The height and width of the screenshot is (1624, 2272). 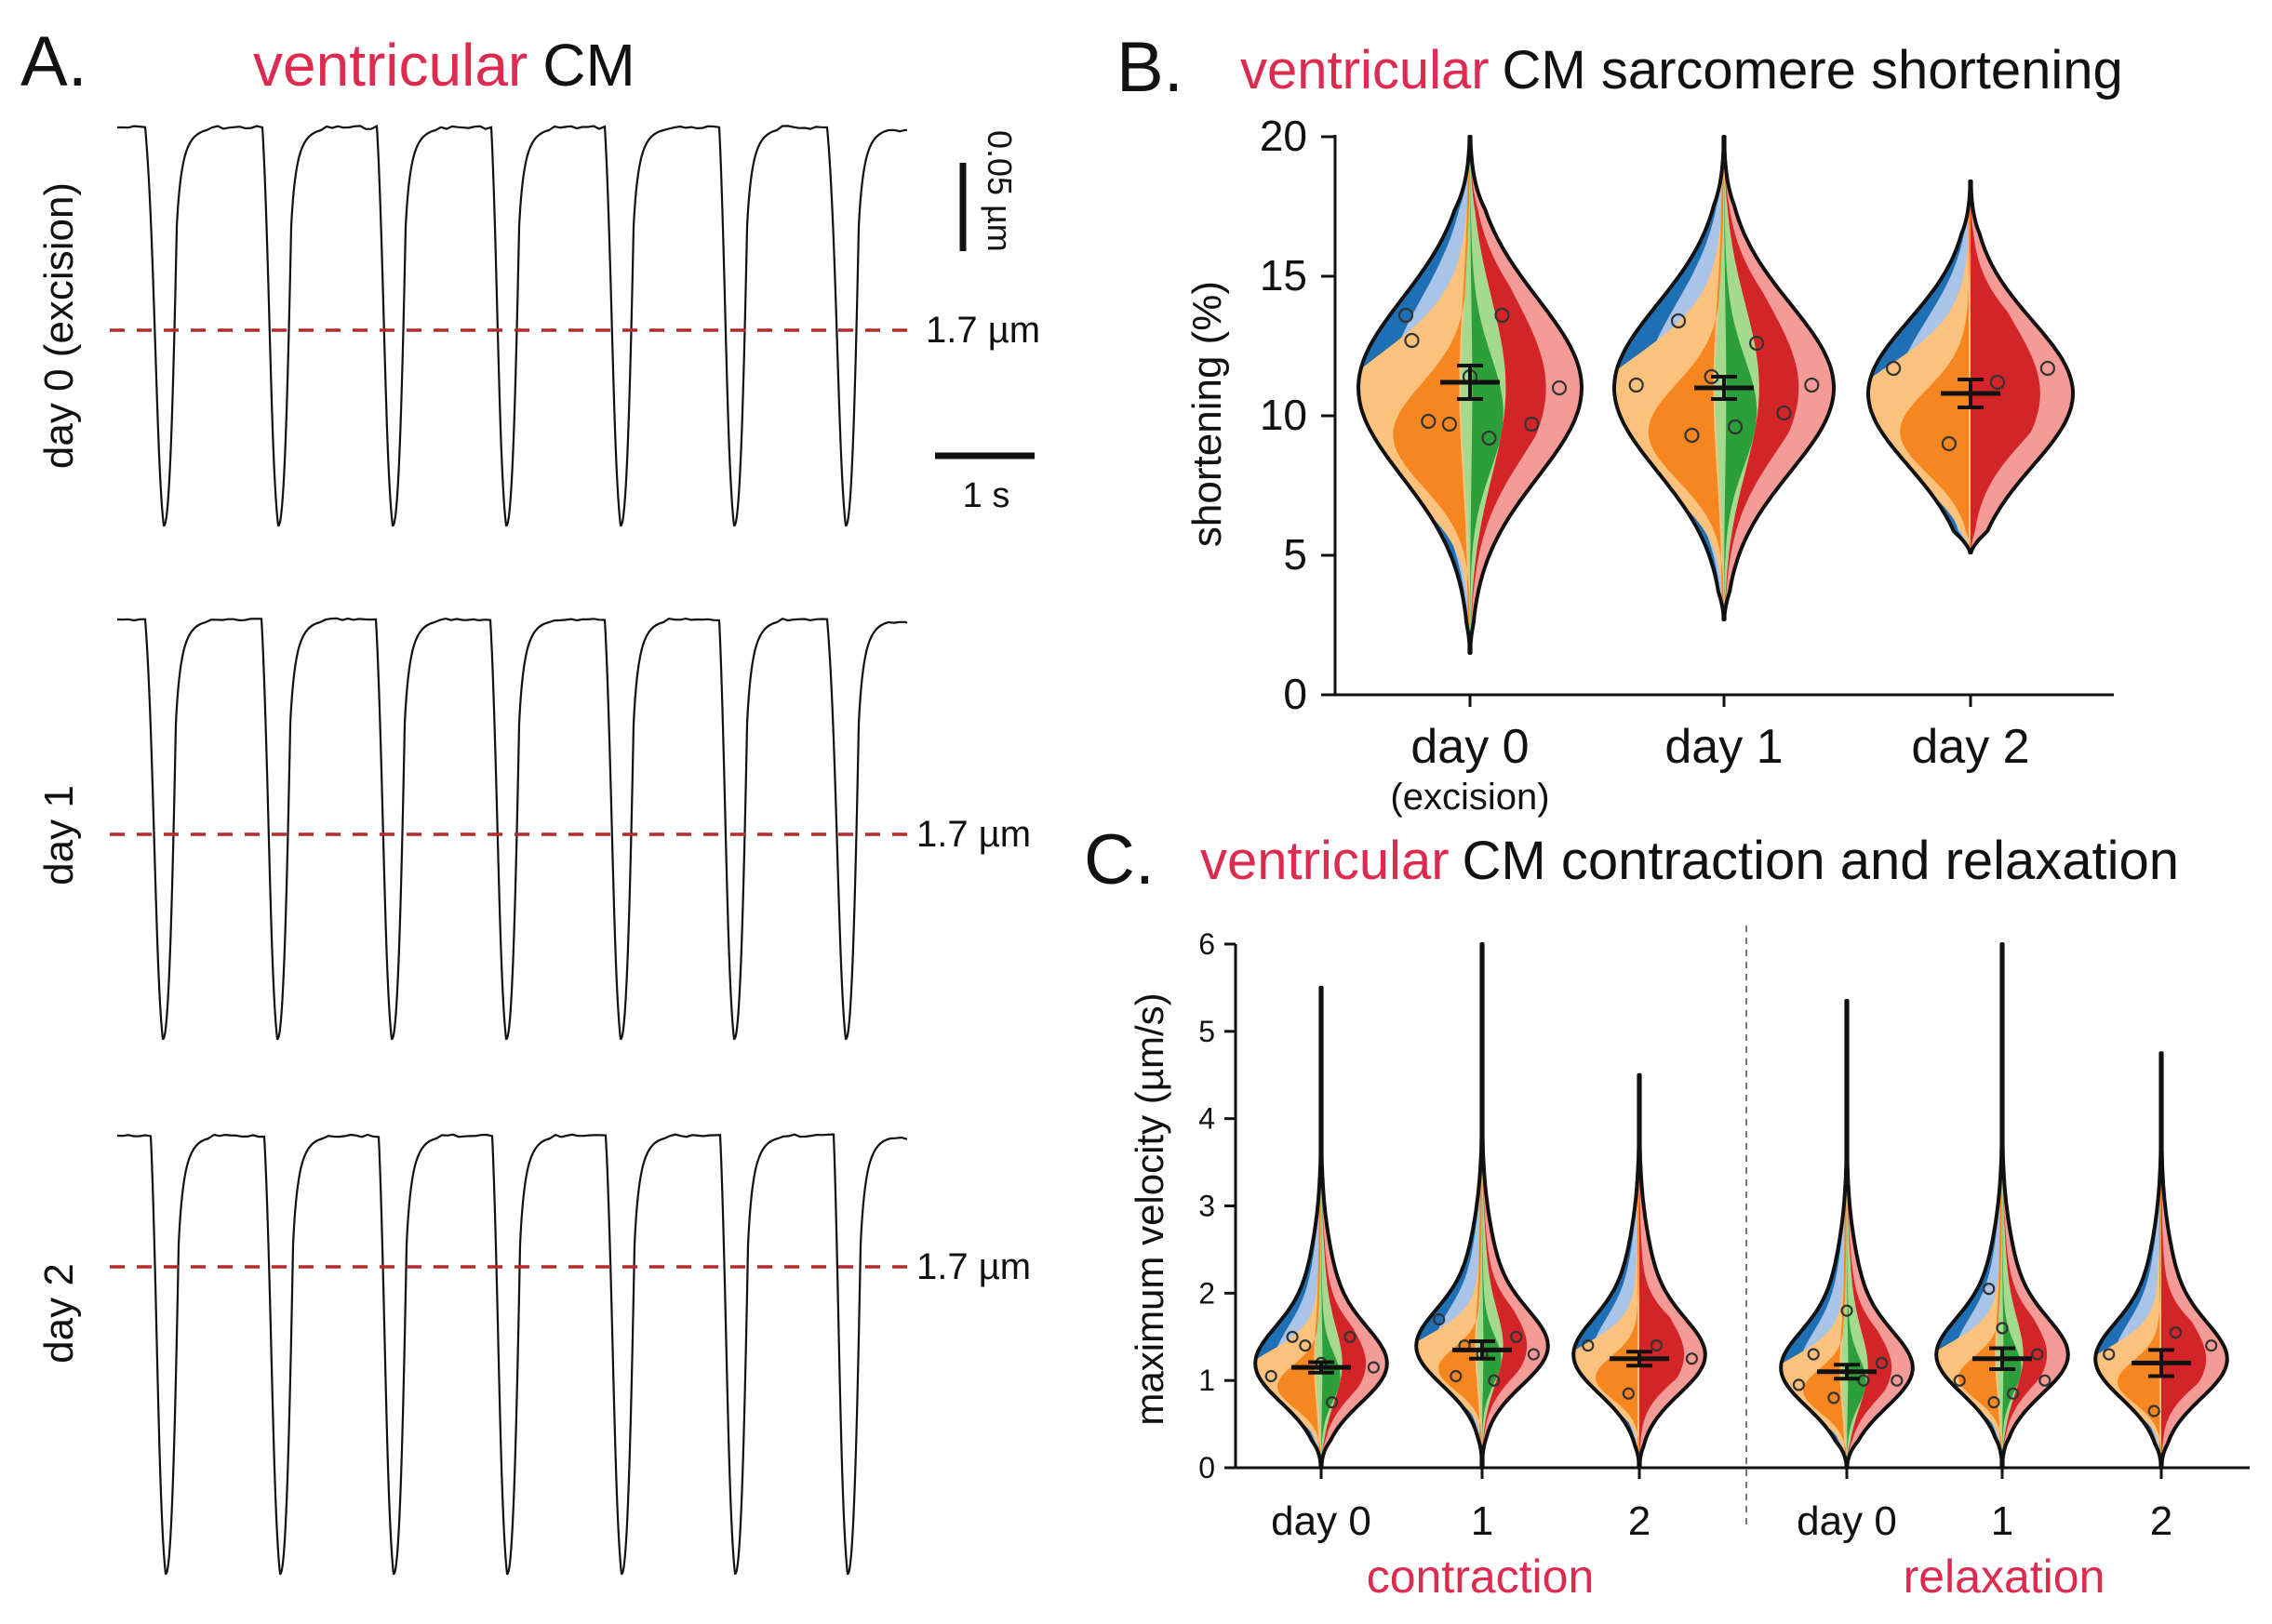 What do you see at coordinates (1206, 1467) in the screenshot?
I see `panel-c-ytick-label-0: 0` at bounding box center [1206, 1467].